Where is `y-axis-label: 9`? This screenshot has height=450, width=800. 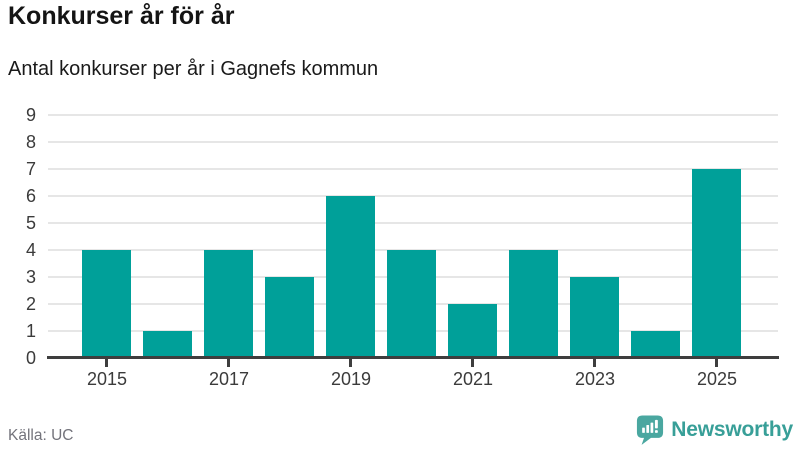 y-axis-label: 9 is located at coordinates (30, 115).